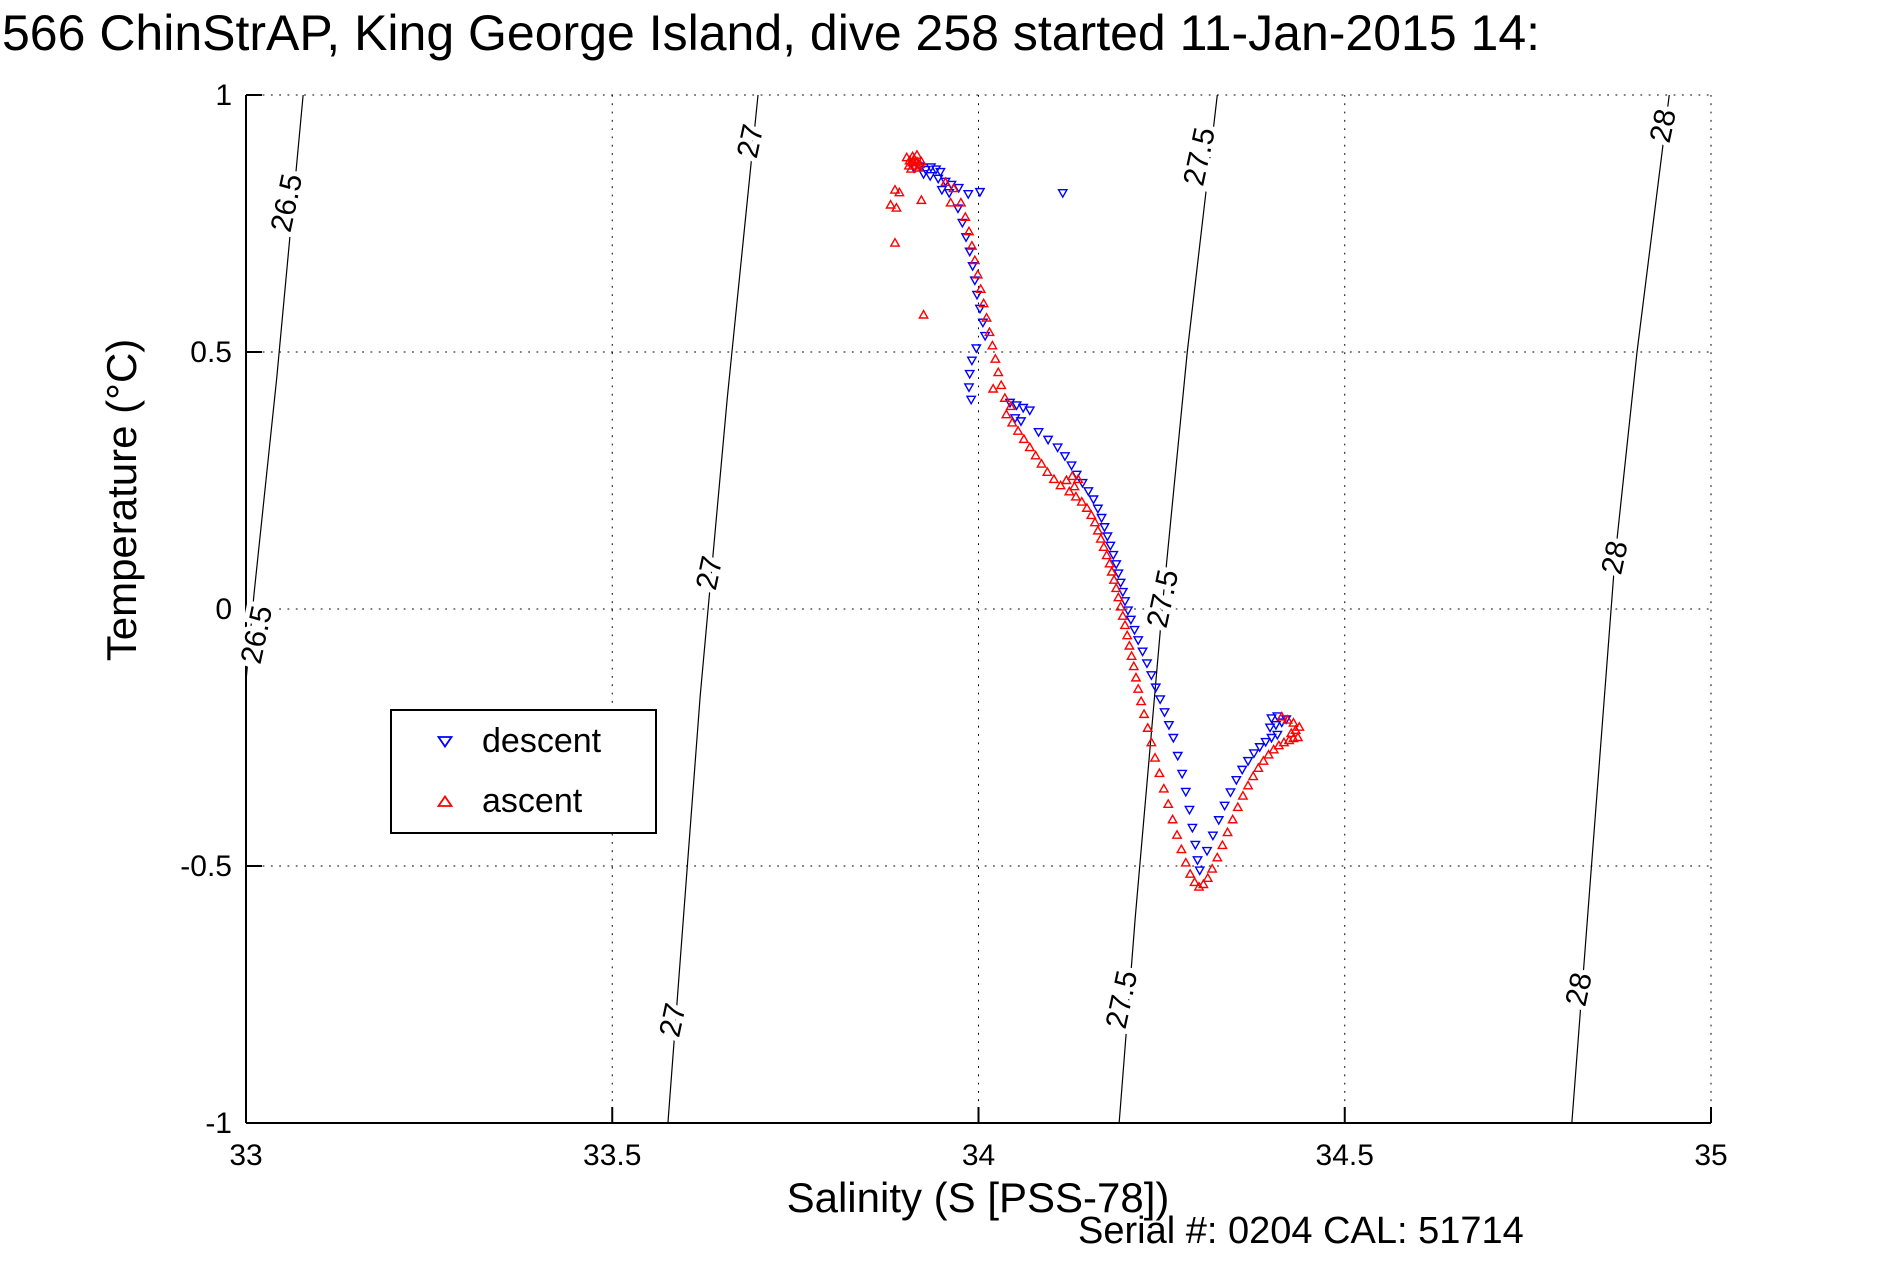 Image resolution: width=1891 pixels, height=1262 pixels. What do you see at coordinates (1710, 1155) in the screenshot?
I see `x-tick-label: 35` at bounding box center [1710, 1155].